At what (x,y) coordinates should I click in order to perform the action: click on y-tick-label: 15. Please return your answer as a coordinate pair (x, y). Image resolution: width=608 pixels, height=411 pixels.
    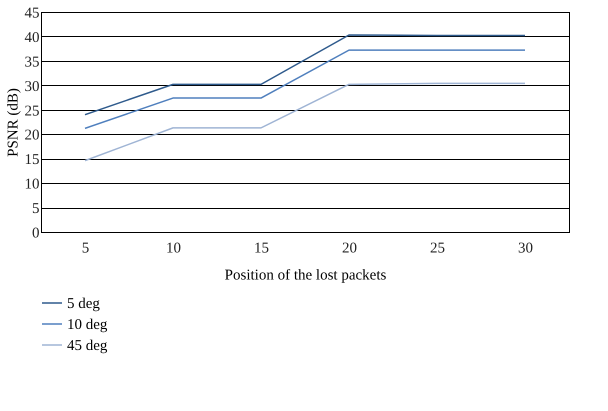
    Looking at the image, I should click on (32, 160).